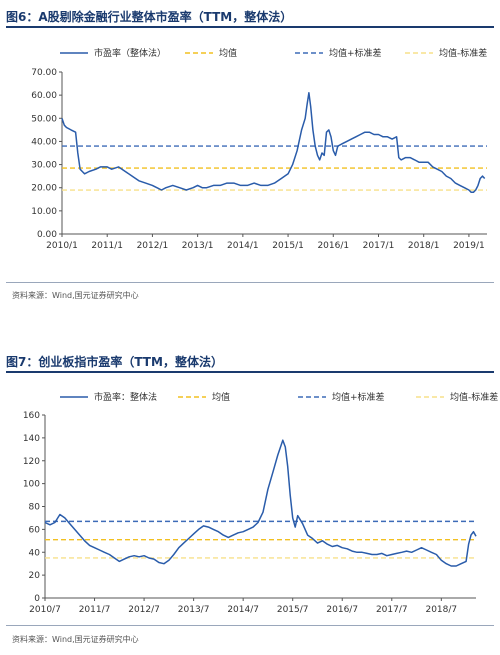  What do you see at coordinates (130, 53) in the screenshot?
I see `legend-label: 市盈率（整体法）` at bounding box center [130, 53].